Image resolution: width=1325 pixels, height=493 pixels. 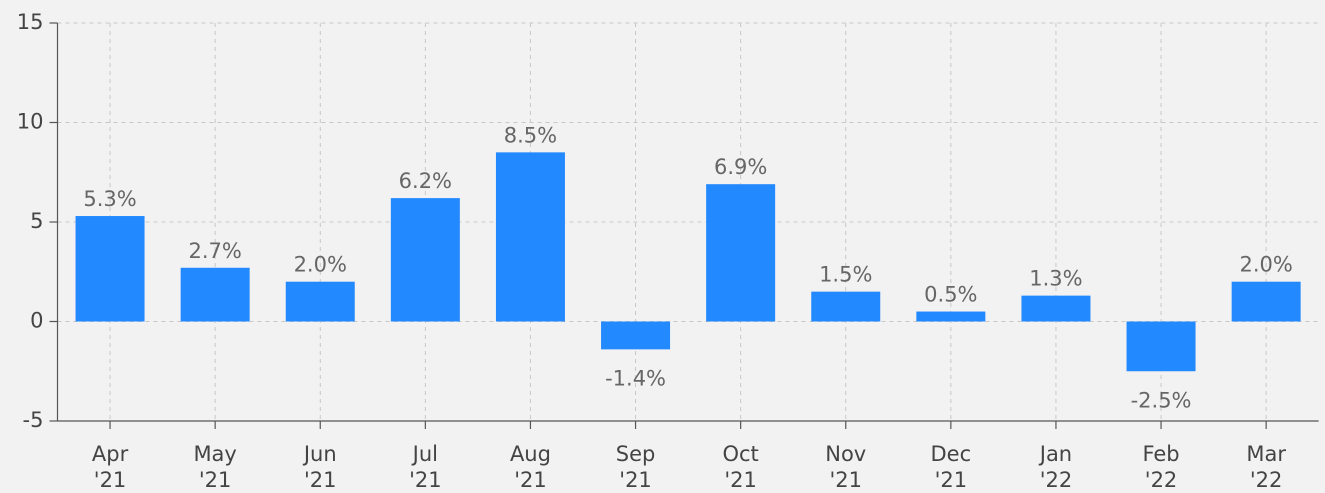 What do you see at coordinates (845, 454) in the screenshot?
I see `x-tick-label-line: Nov` at bounding box center [845, 454].